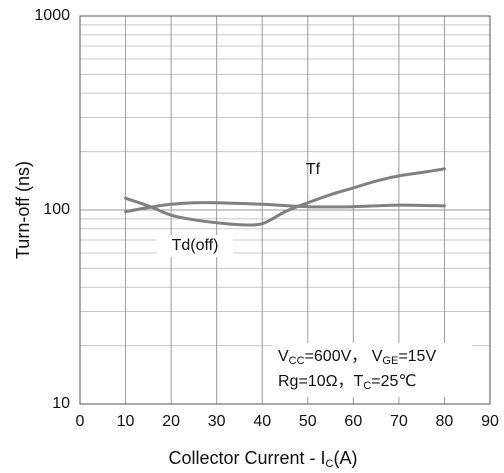 The height and width of the screenshot is (473, 504). Describe the element at coordinates (80, 421) in the screenshot. I see `x-tick-label: 0` at that location.